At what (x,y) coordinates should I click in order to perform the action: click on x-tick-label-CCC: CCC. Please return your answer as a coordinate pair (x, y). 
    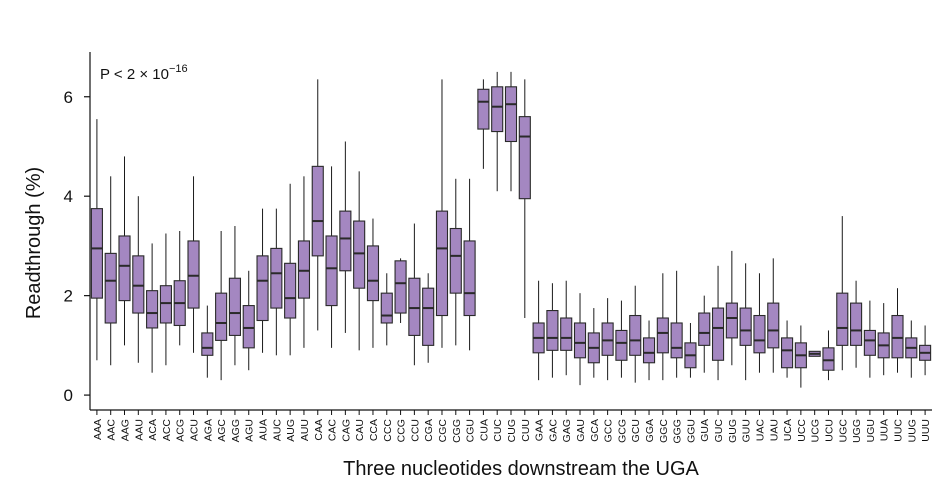
    Looking at the image, I should click on (388, 430).